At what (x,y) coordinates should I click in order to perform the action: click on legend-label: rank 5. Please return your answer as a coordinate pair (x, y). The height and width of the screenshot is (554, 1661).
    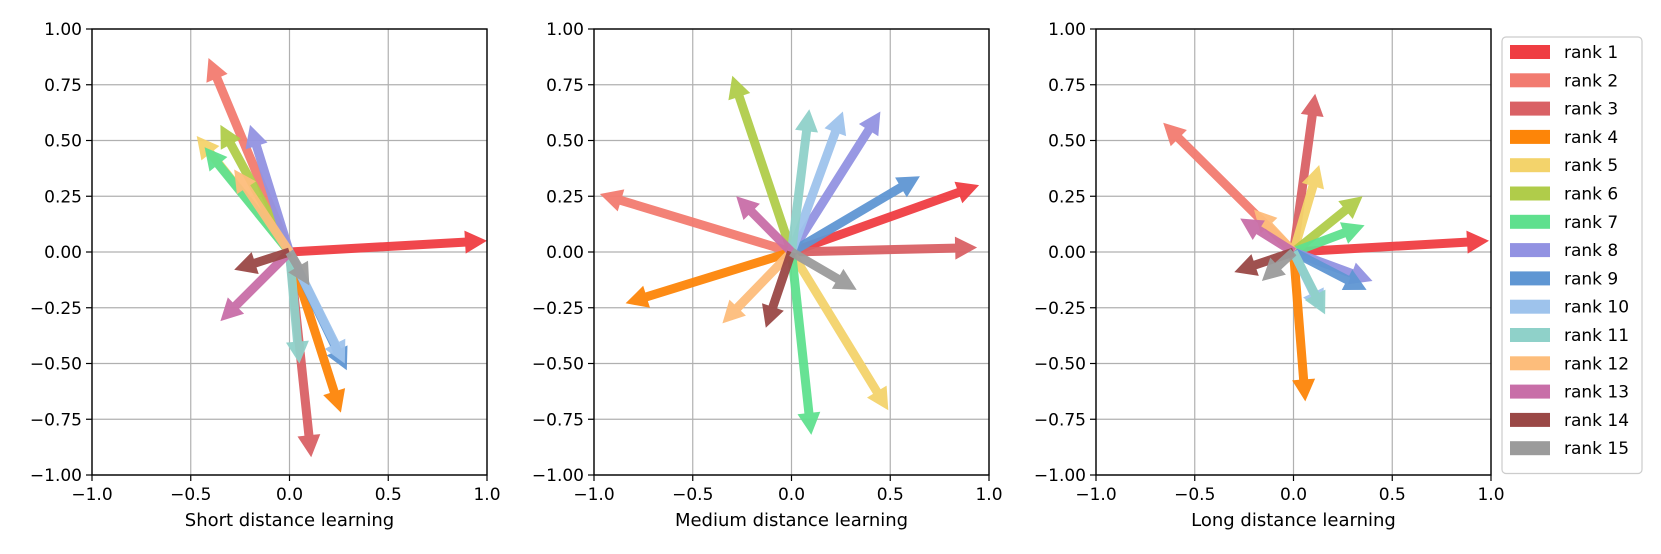
    Looking at the image, I should click on (1591, 166).